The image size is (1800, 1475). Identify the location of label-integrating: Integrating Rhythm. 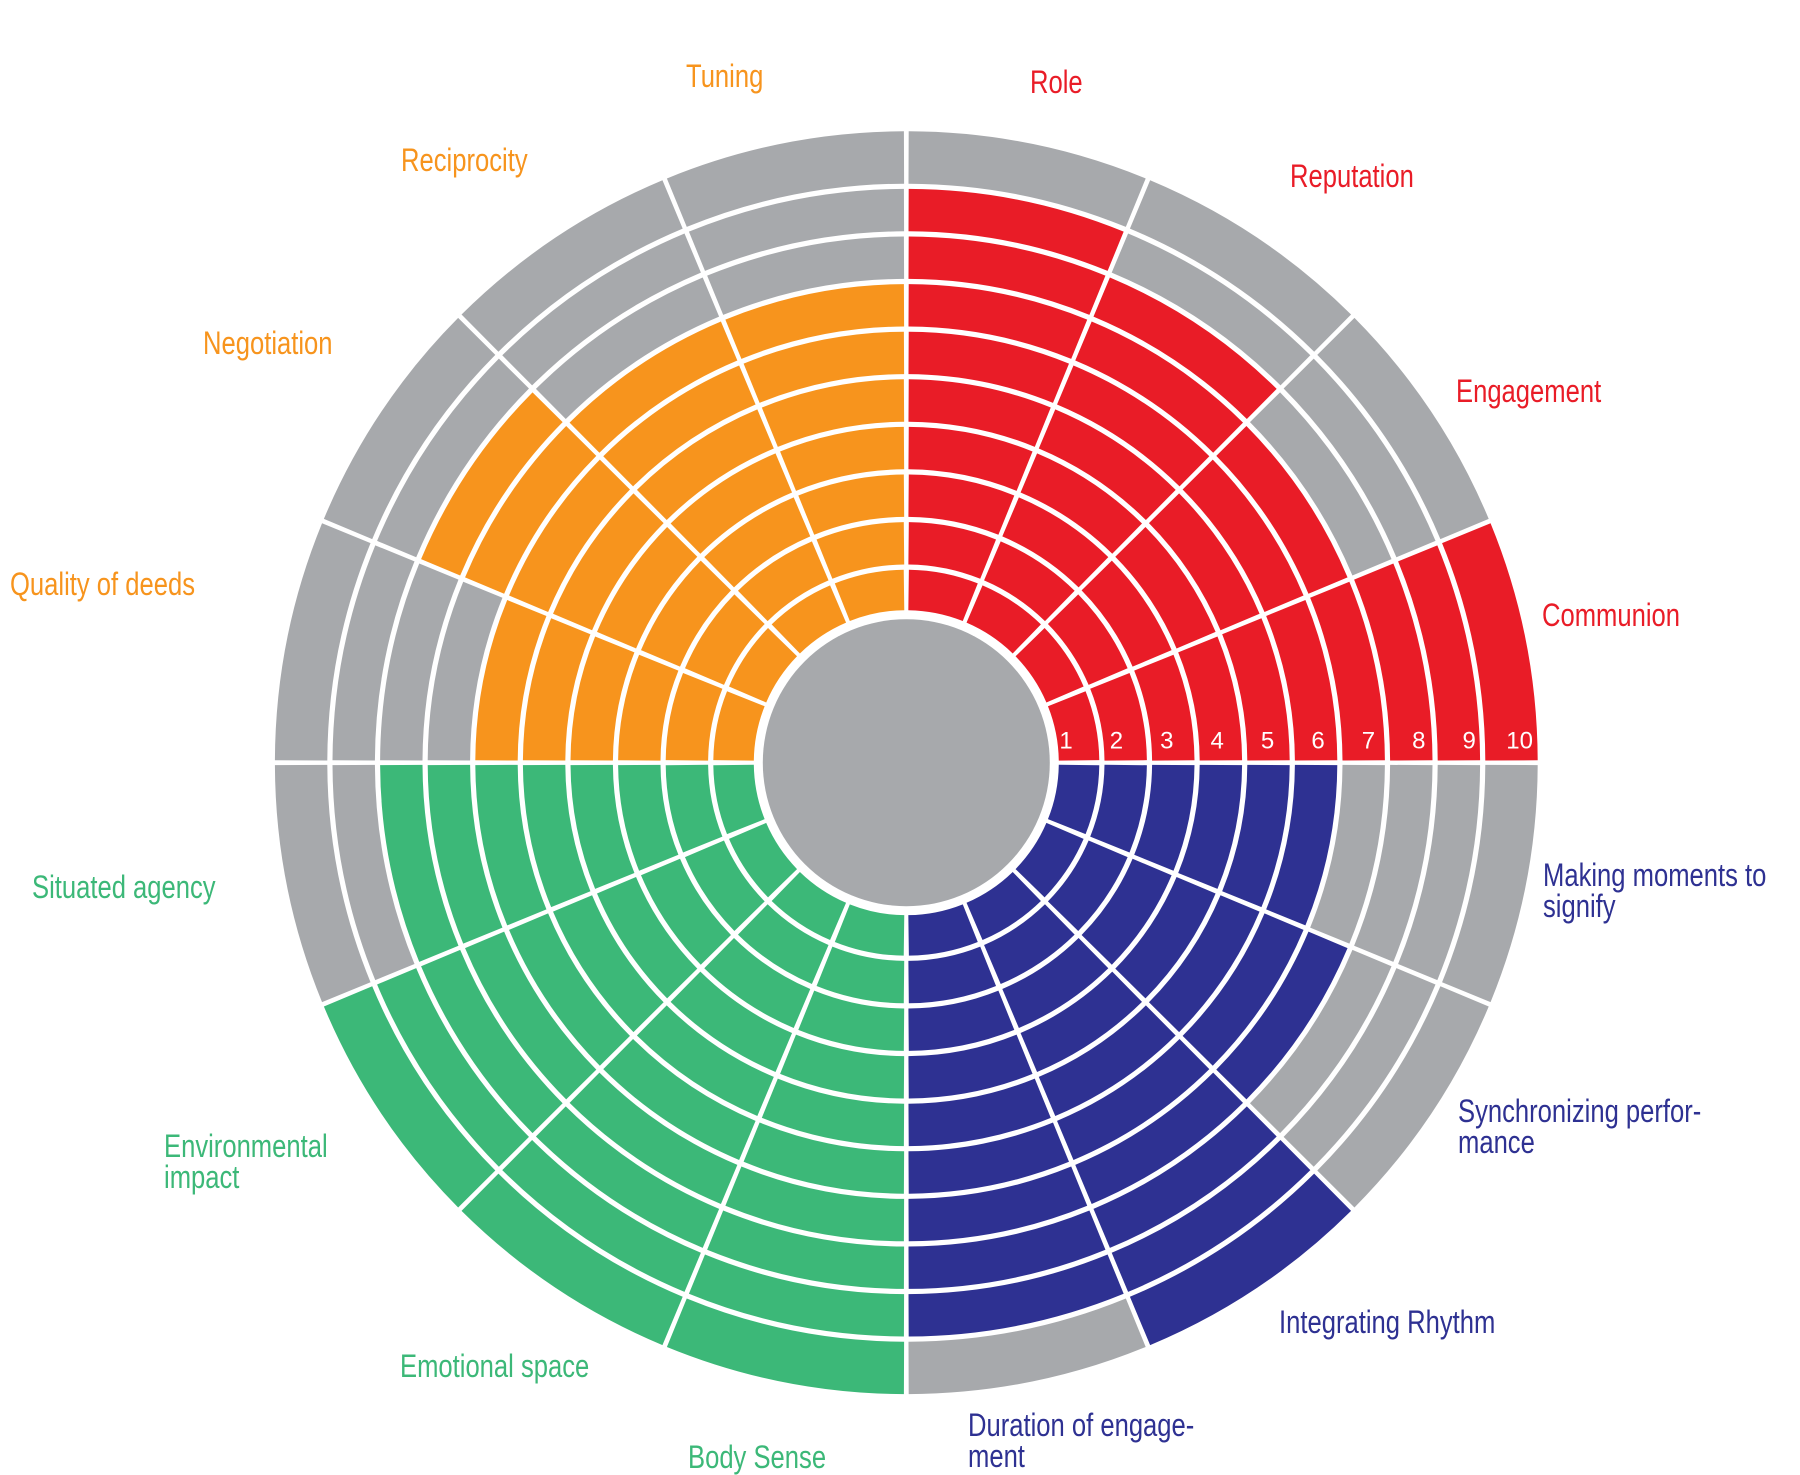
(1387, 1322).